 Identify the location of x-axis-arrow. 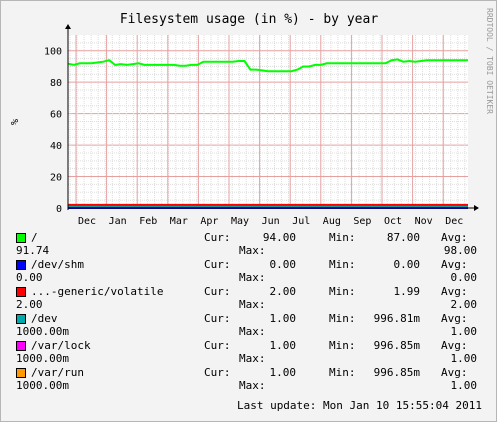
(476, 208).